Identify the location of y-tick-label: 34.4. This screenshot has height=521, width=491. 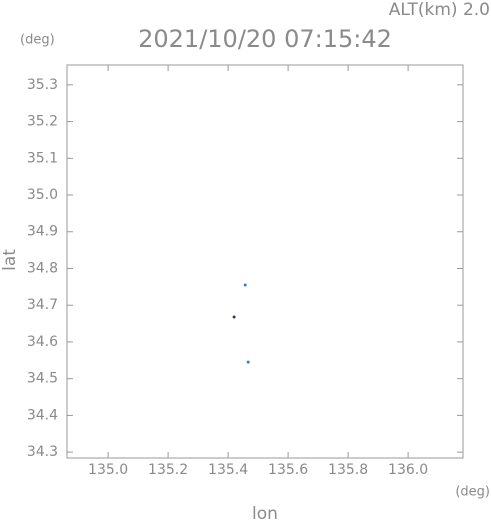
(42, 415).